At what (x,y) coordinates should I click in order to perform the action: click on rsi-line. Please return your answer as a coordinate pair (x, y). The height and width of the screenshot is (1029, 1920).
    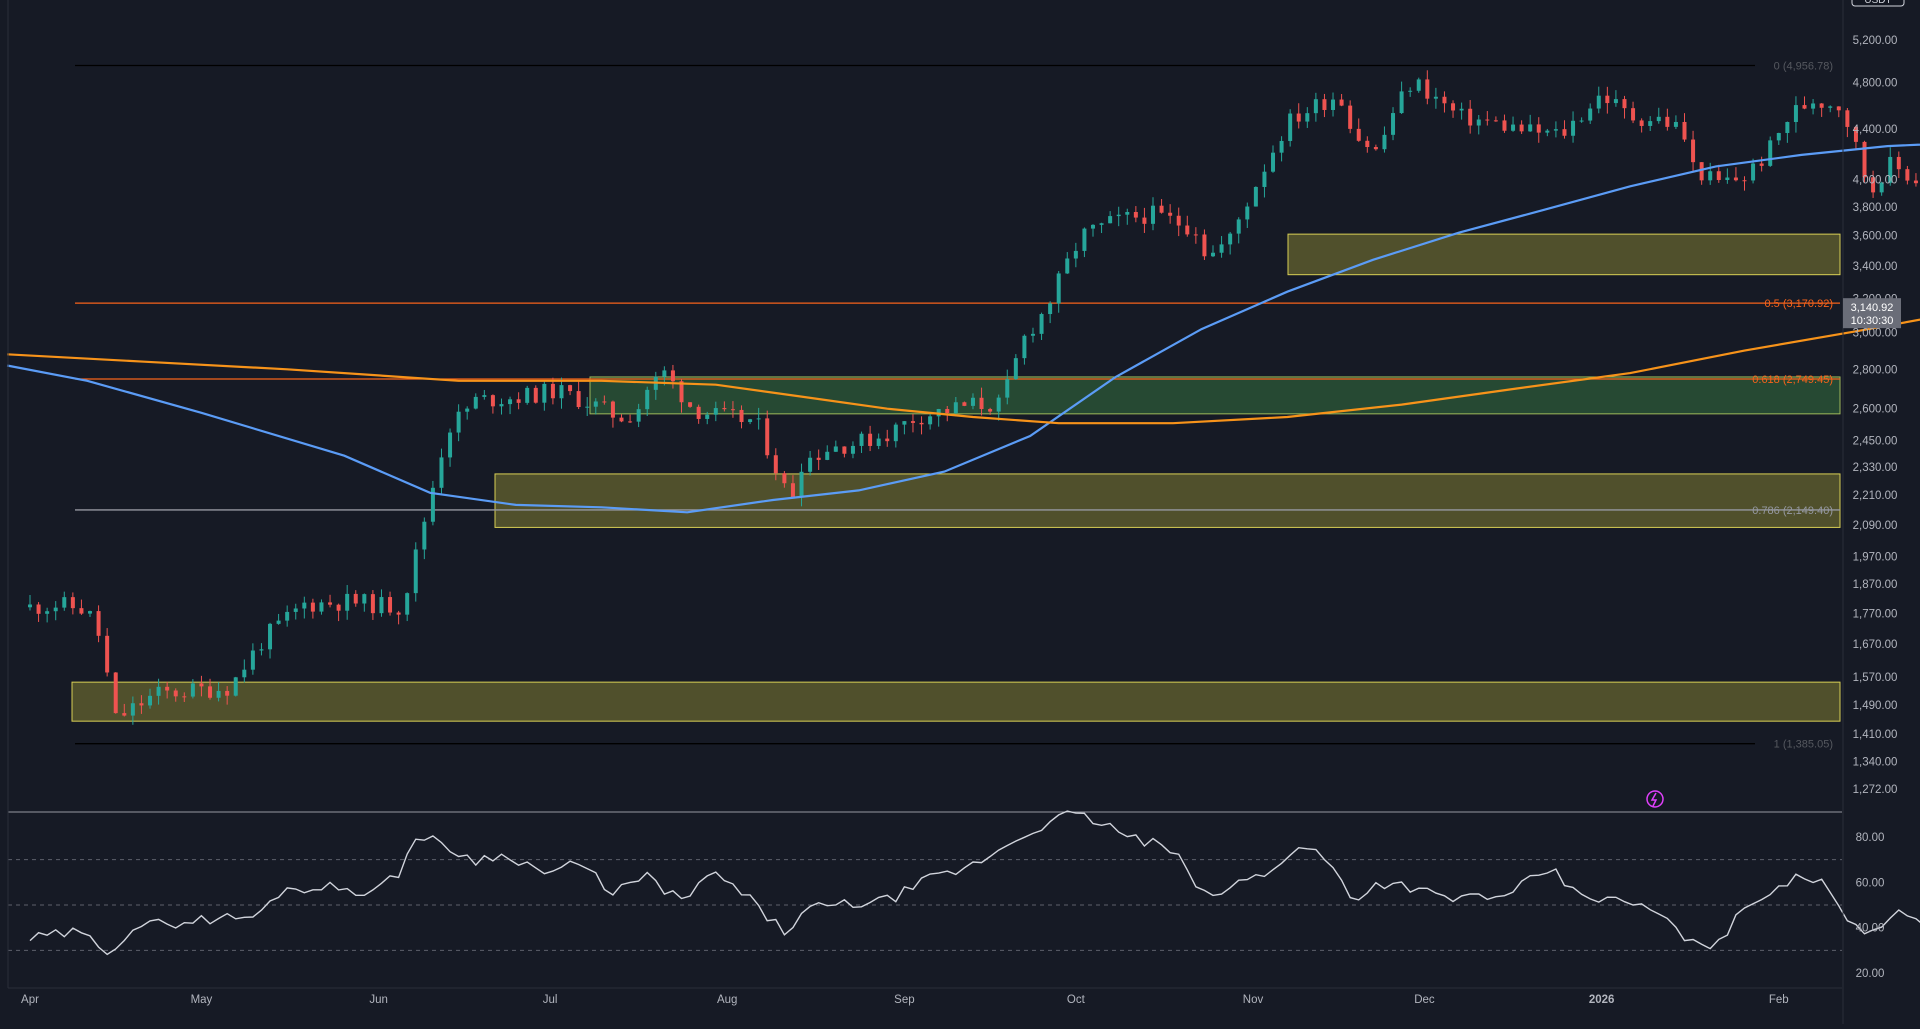
    Looking at the image, I should click on (974, 883).